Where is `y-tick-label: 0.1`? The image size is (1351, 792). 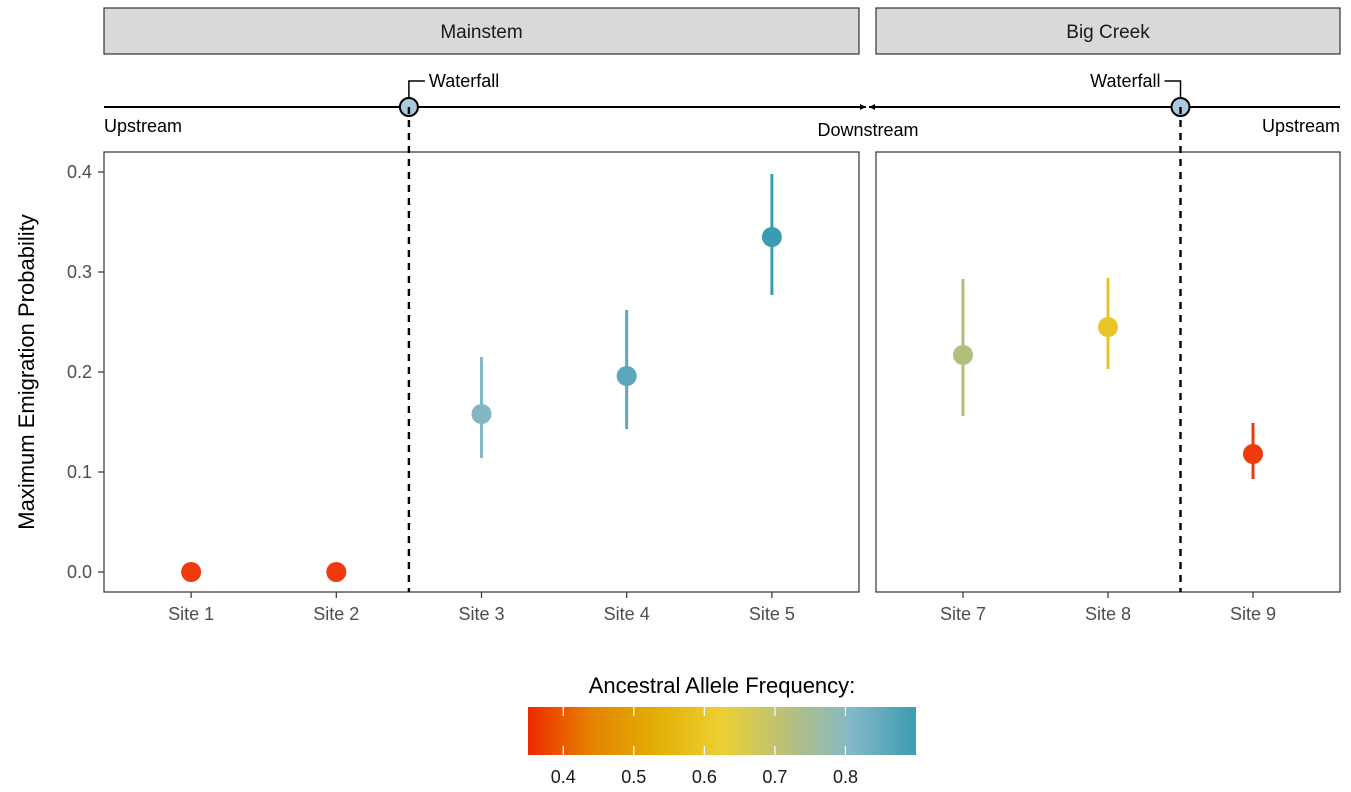
y-tick-label: 0.1 is located at coordinates (79, 472).